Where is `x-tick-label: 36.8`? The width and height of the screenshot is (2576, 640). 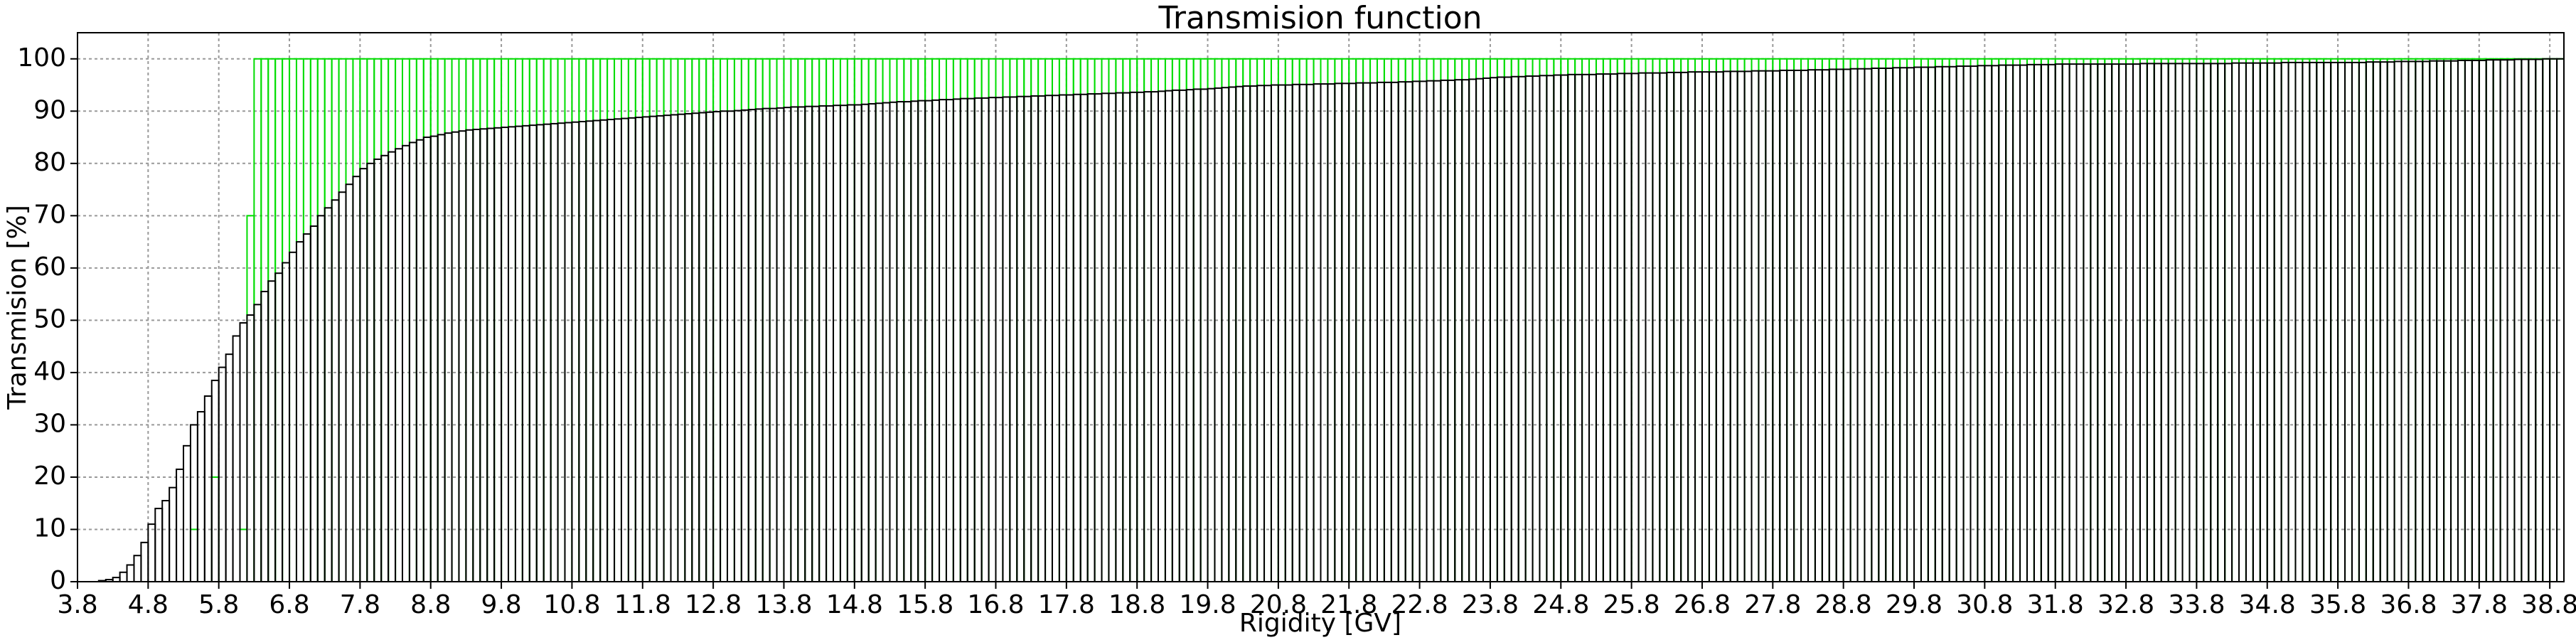 x-tick-label: 36.8 is located at coordinates (2408, 604).